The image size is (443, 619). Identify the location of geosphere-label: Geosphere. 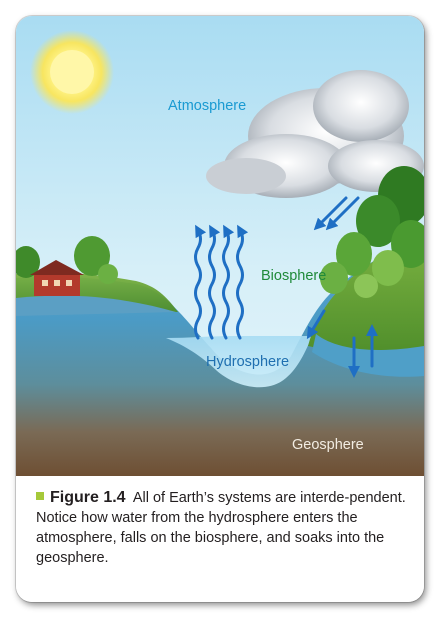
(328, 445).